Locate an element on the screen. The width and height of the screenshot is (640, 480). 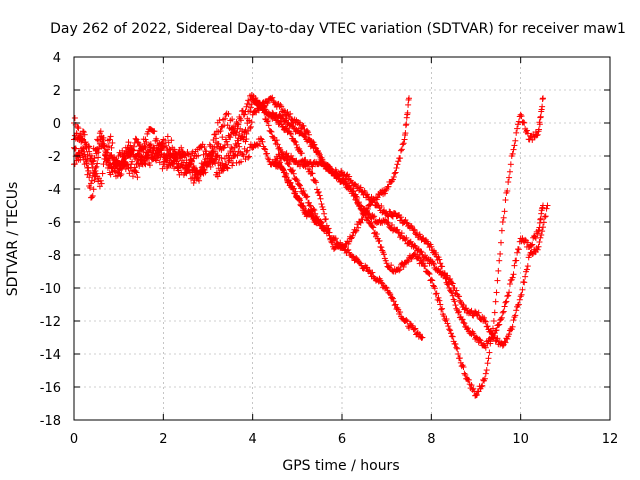
y-tick-label: -10 is located at coordinates (50, 289).